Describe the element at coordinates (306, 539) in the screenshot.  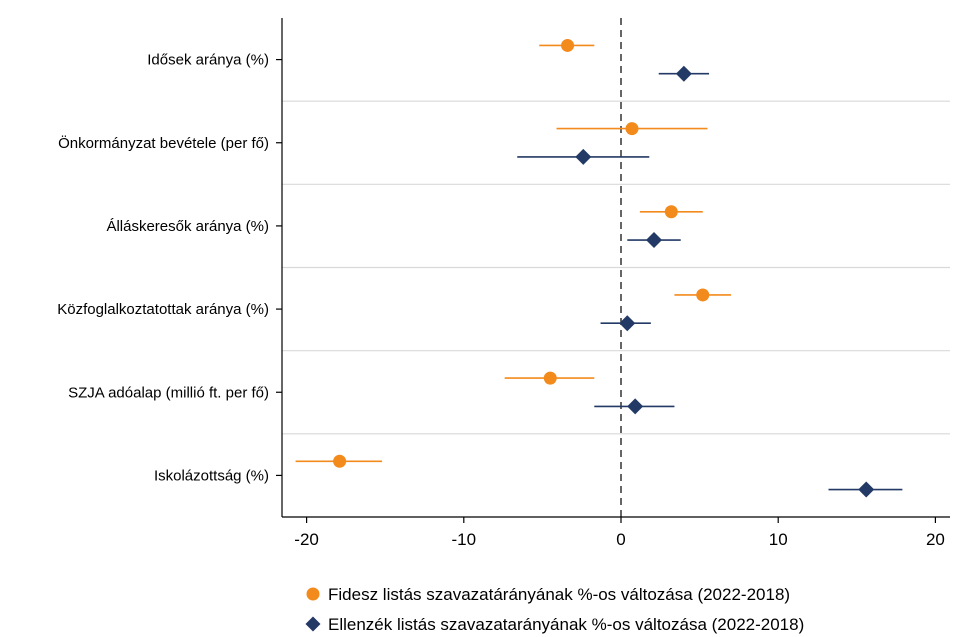
I see `x-tick-label: -20` at that location.